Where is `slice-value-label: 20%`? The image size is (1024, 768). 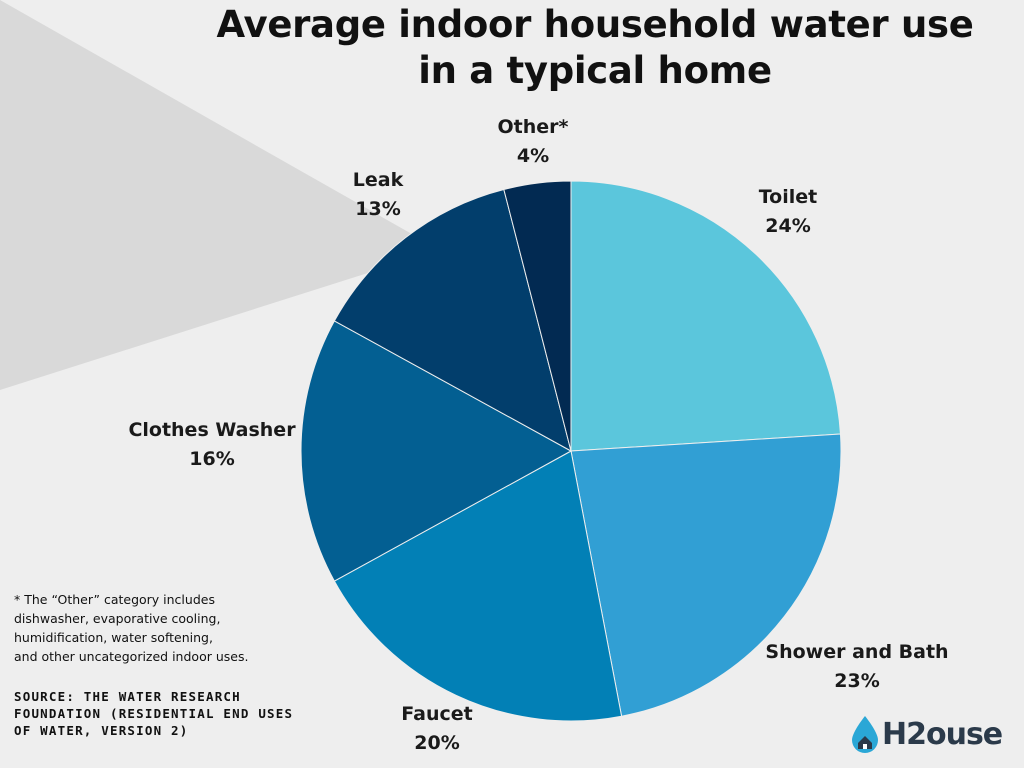 slice-value-label: 20% is located at coordinates (436, 743).